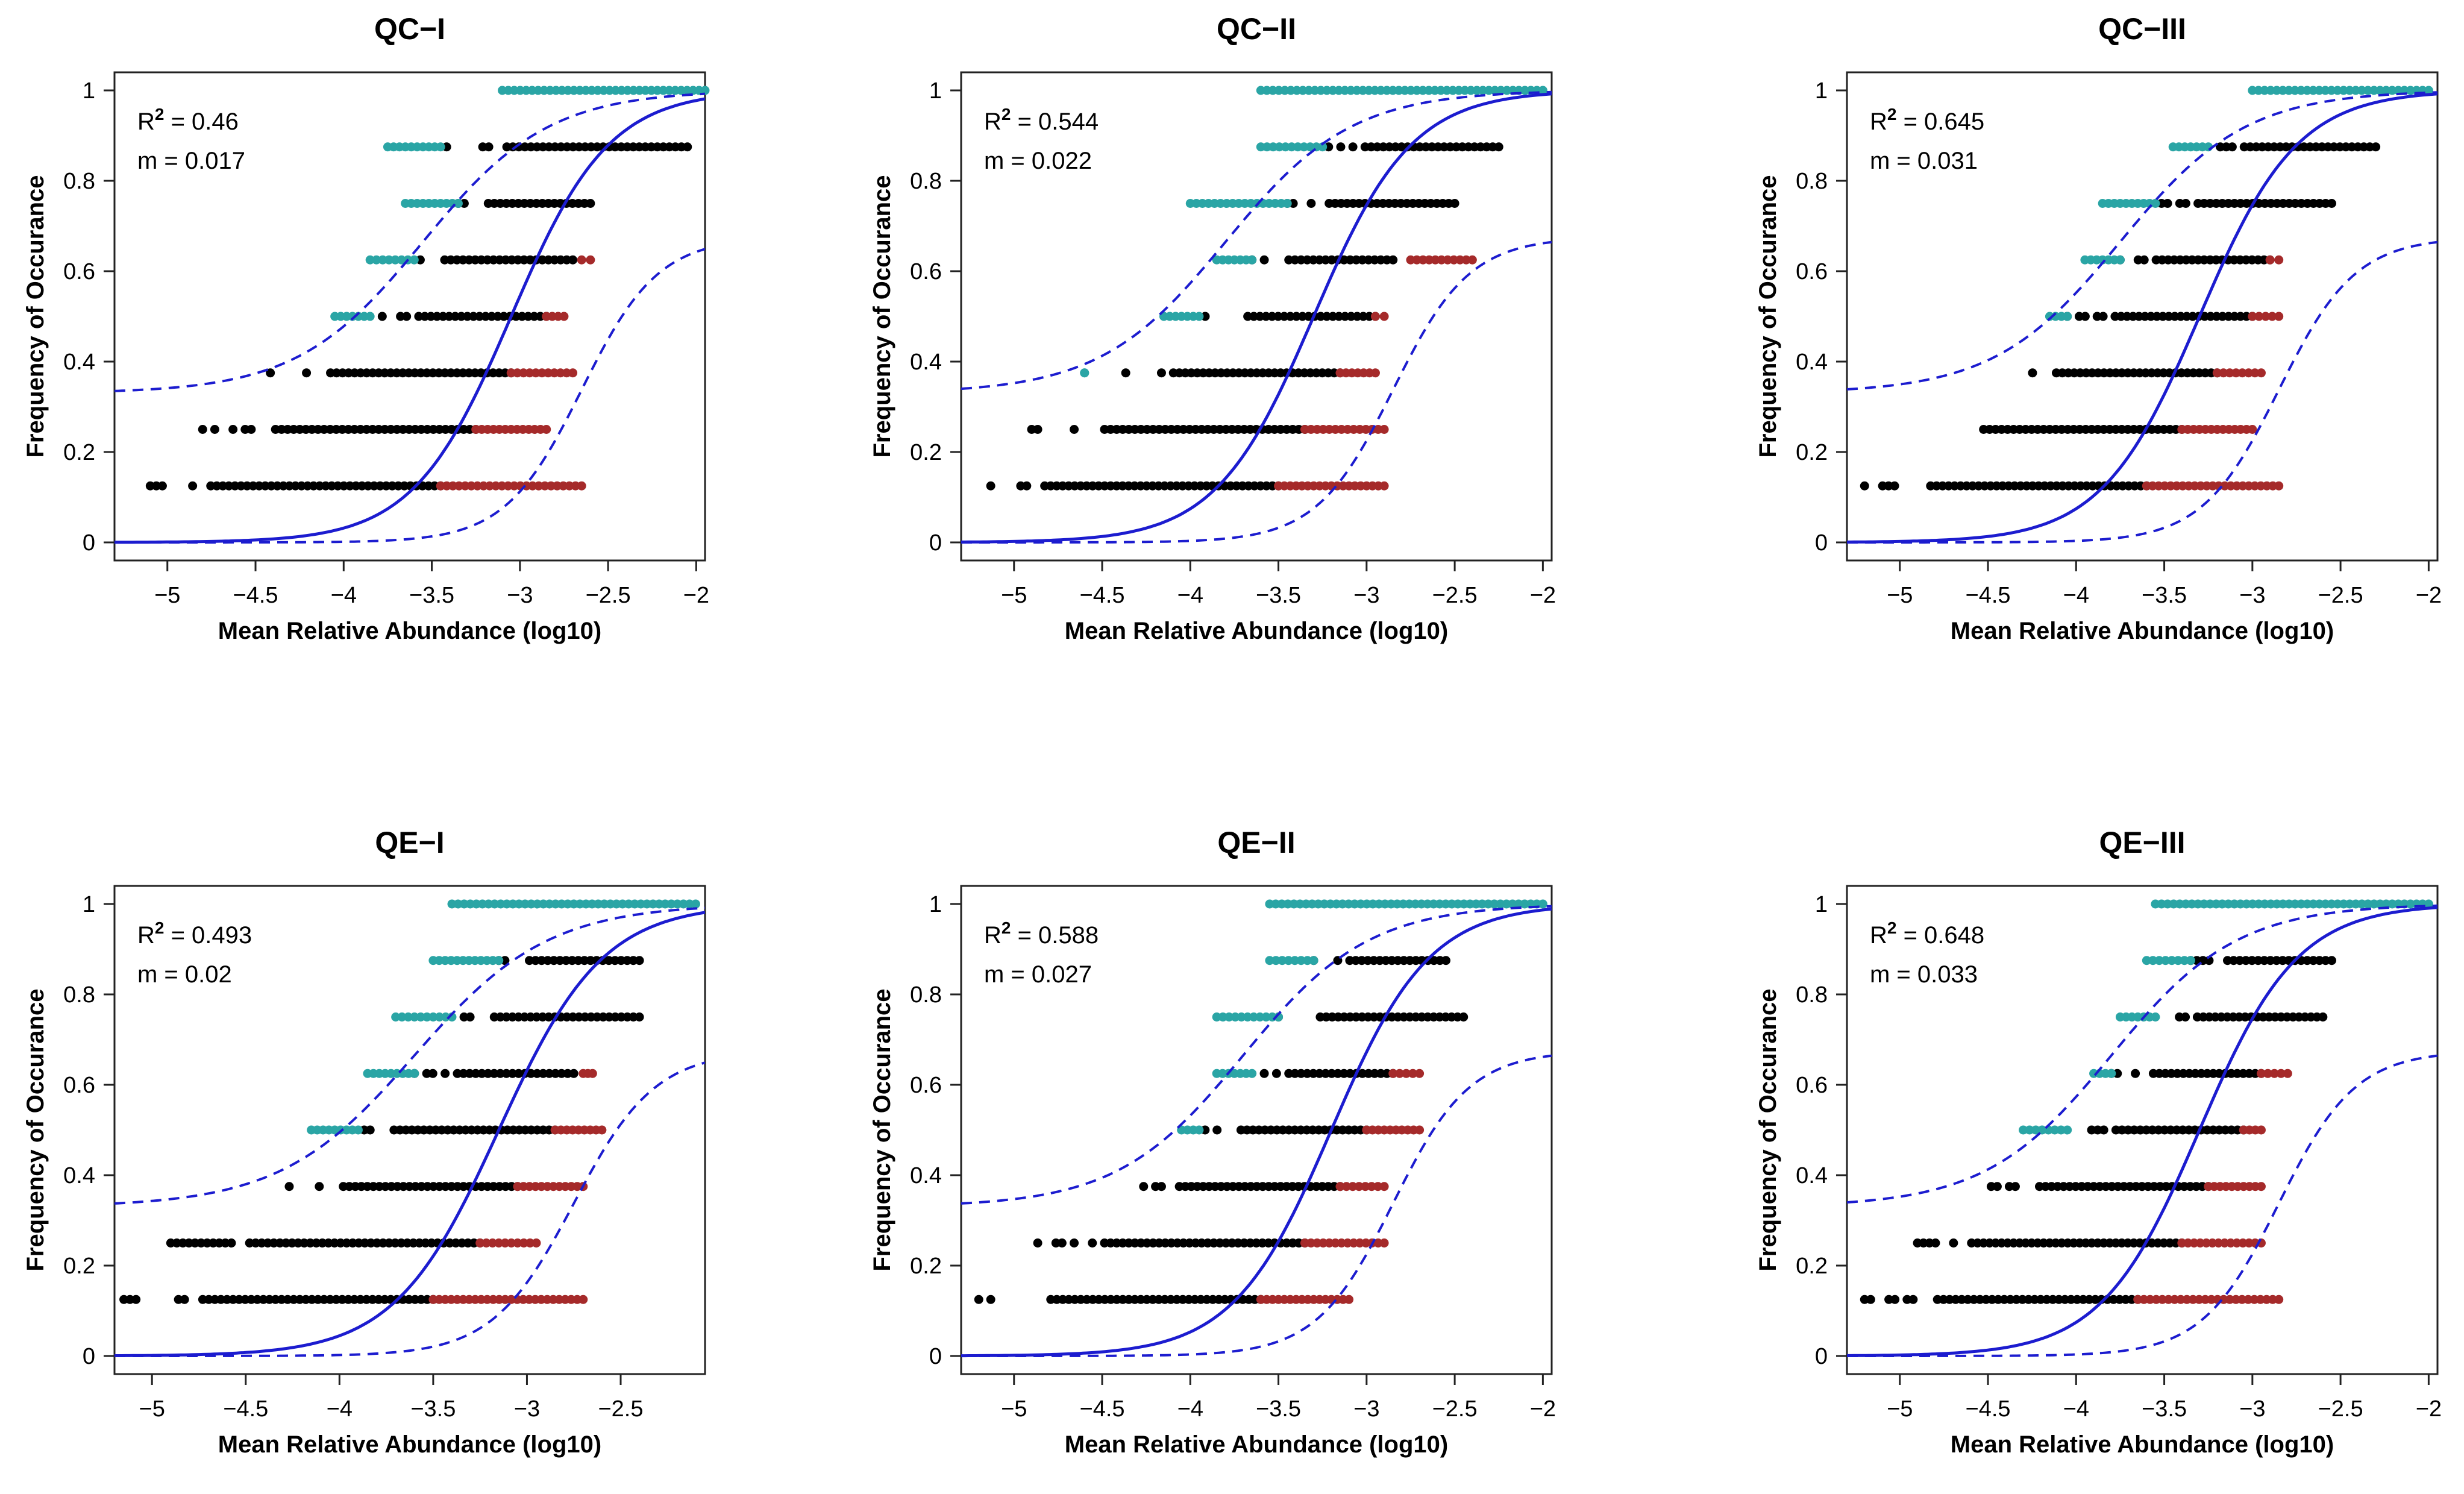 The image size is (2464, 1494). I want to click on r-squared-label: R2 = 0.544, so click(1041, 120).